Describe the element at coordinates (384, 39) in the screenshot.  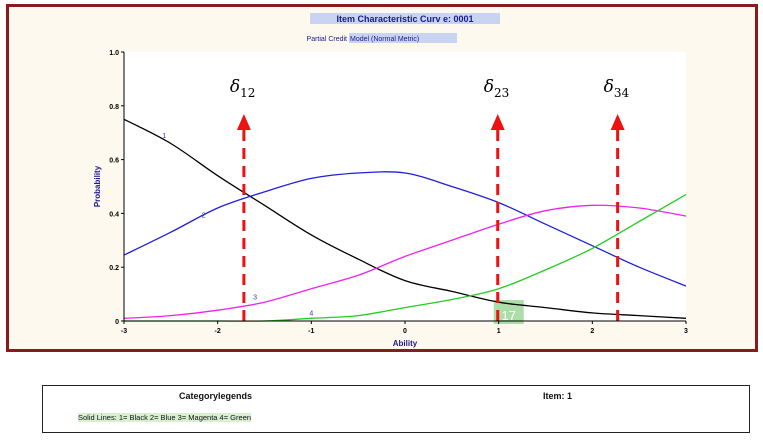
I see `chart-subtitle-part2: Model (Normal Metric)` at that location.